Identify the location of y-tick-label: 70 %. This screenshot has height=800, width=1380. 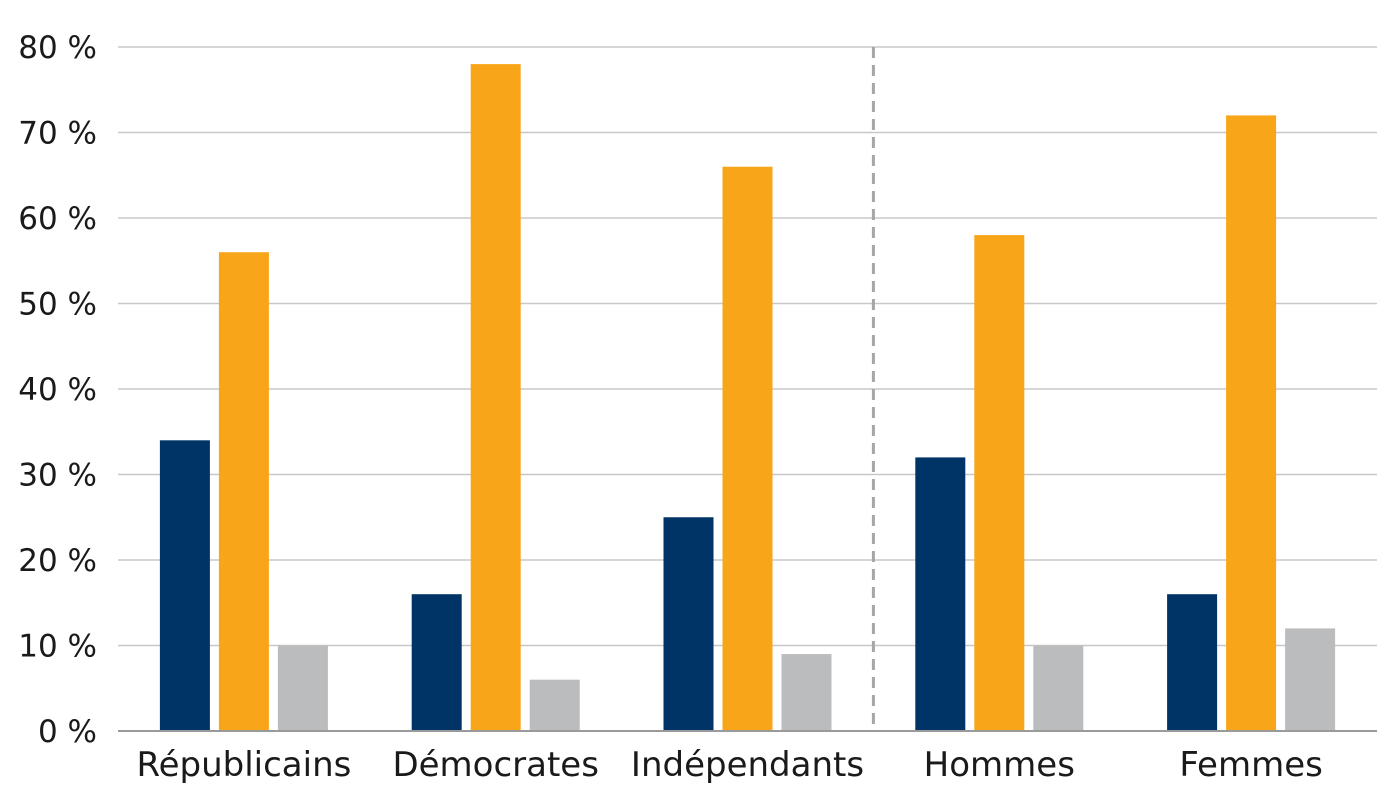
(57, 134).